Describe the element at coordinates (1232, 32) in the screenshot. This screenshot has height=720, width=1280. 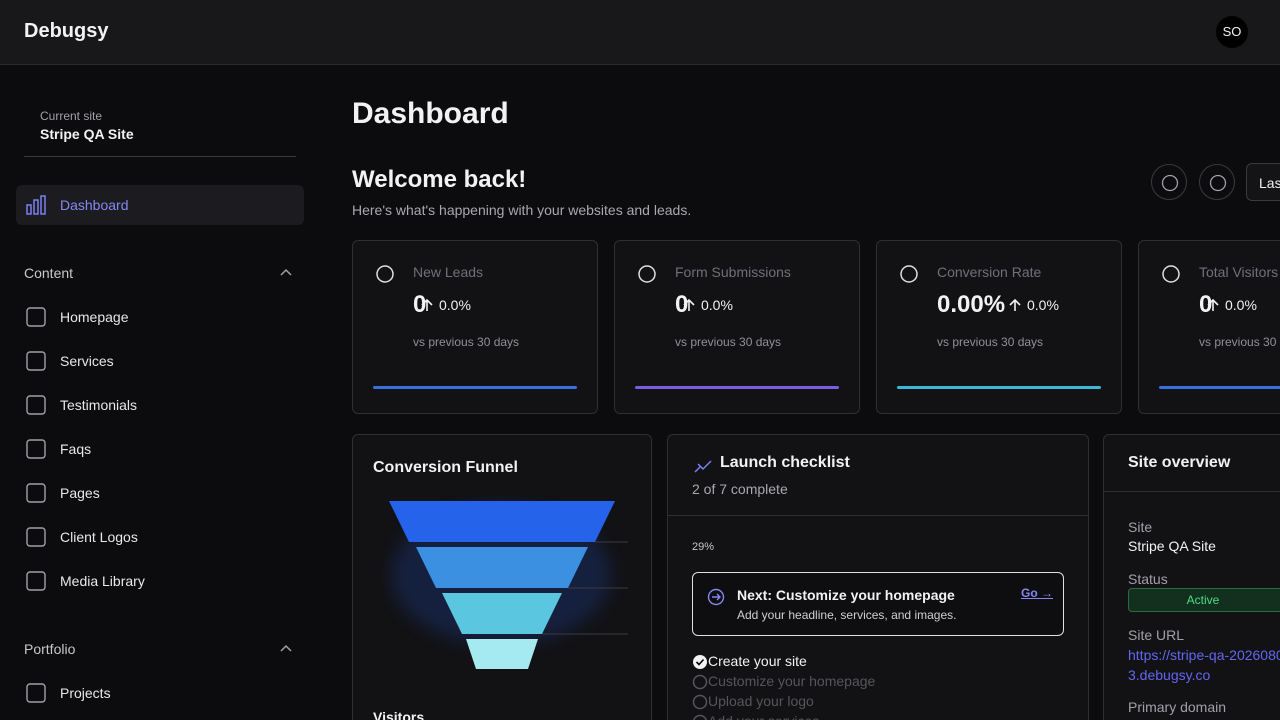
I see `avatar: SO` at that location.